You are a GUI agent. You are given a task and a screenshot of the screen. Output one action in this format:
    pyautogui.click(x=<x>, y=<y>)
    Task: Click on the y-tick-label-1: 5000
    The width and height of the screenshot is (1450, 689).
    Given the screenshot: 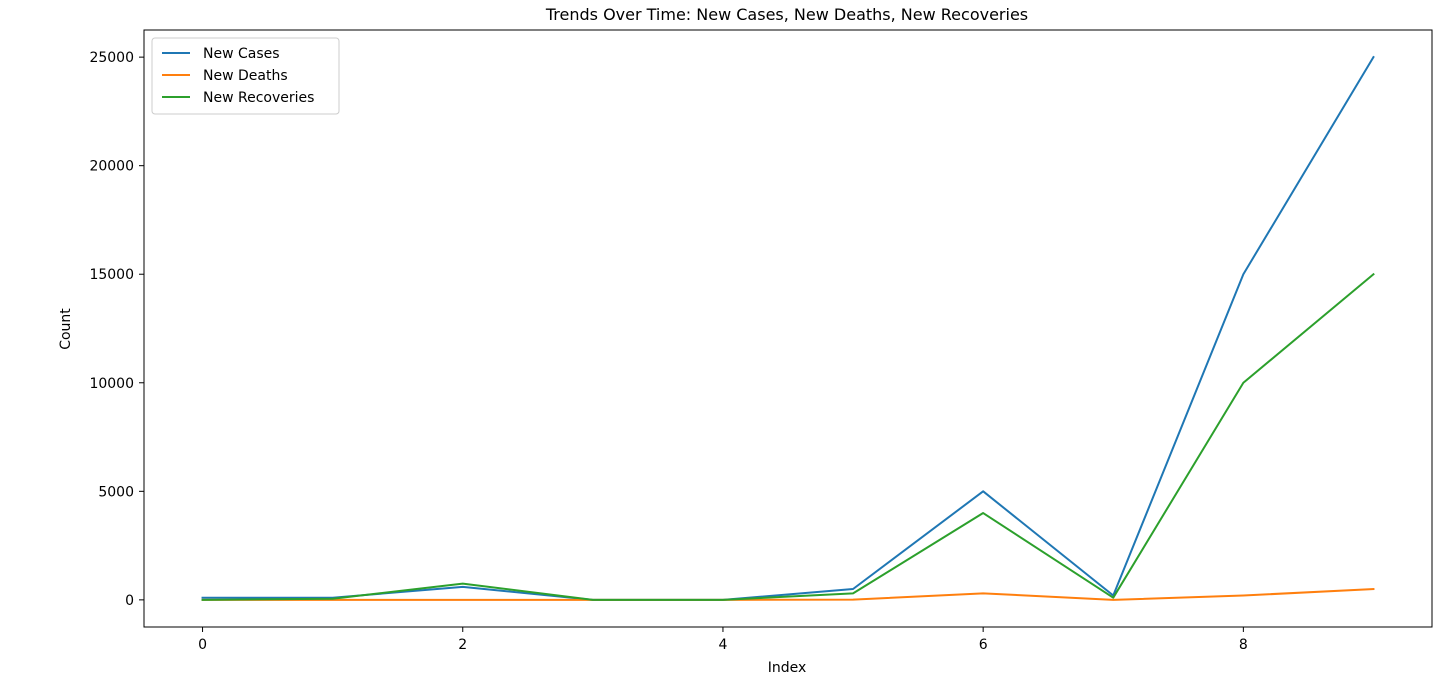 What is the action you would take?
    pyautogui.click(x=116, y=492)
    